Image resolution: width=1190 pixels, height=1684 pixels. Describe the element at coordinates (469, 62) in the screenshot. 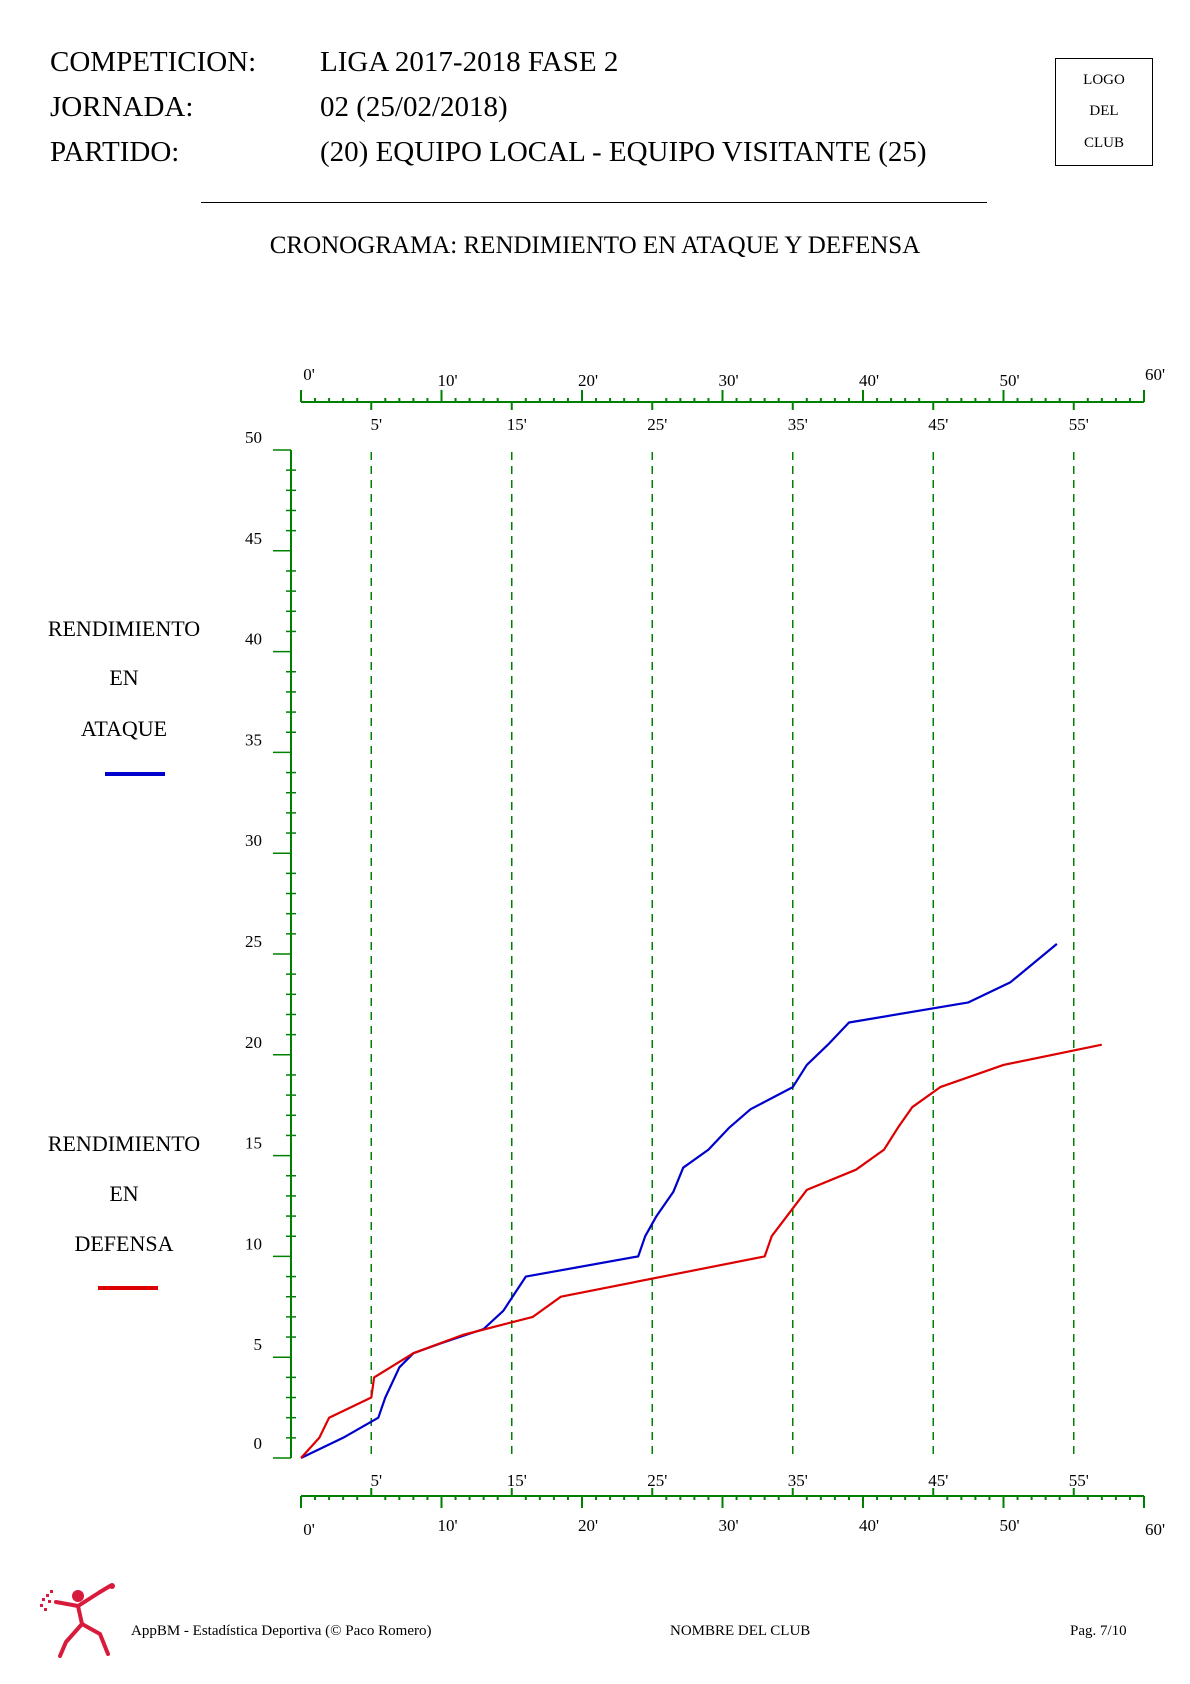

I see `competition-value: LIGA 2017-2018 FASE 2` at that location.